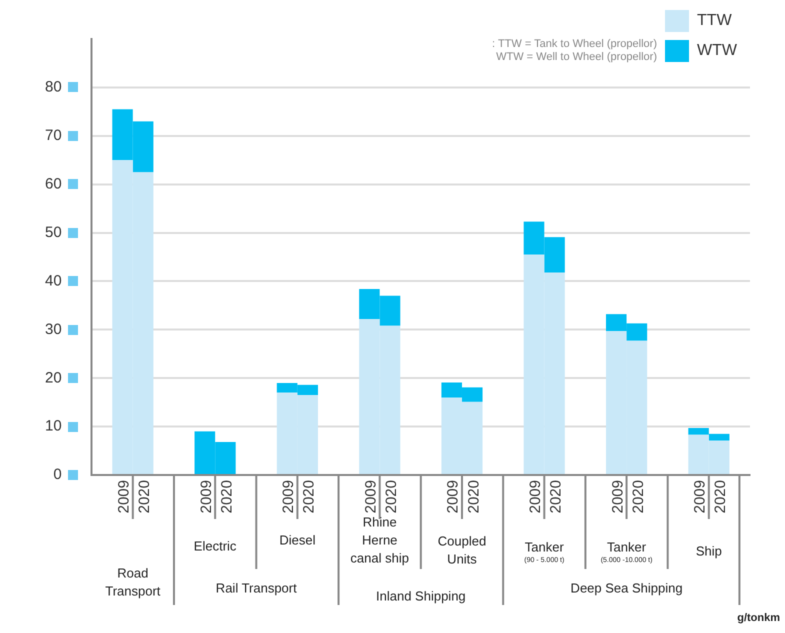 The width and height of the screenshot is (785, 633). Describe the element at coordinates (626, 588) in the screenshot. I see `text: Deep Sea Shipping` at that location.